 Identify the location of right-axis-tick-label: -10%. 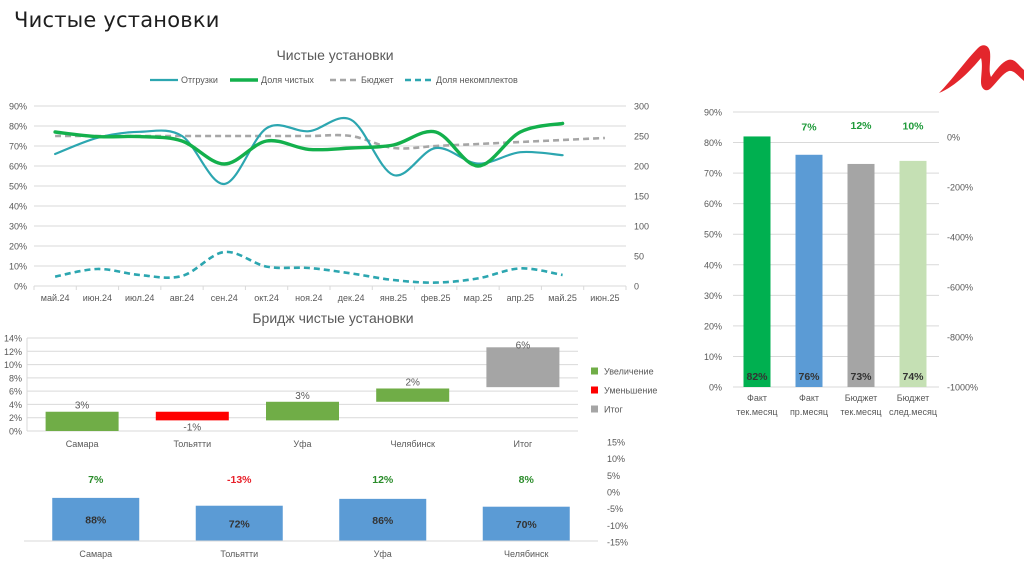
(617, 526).